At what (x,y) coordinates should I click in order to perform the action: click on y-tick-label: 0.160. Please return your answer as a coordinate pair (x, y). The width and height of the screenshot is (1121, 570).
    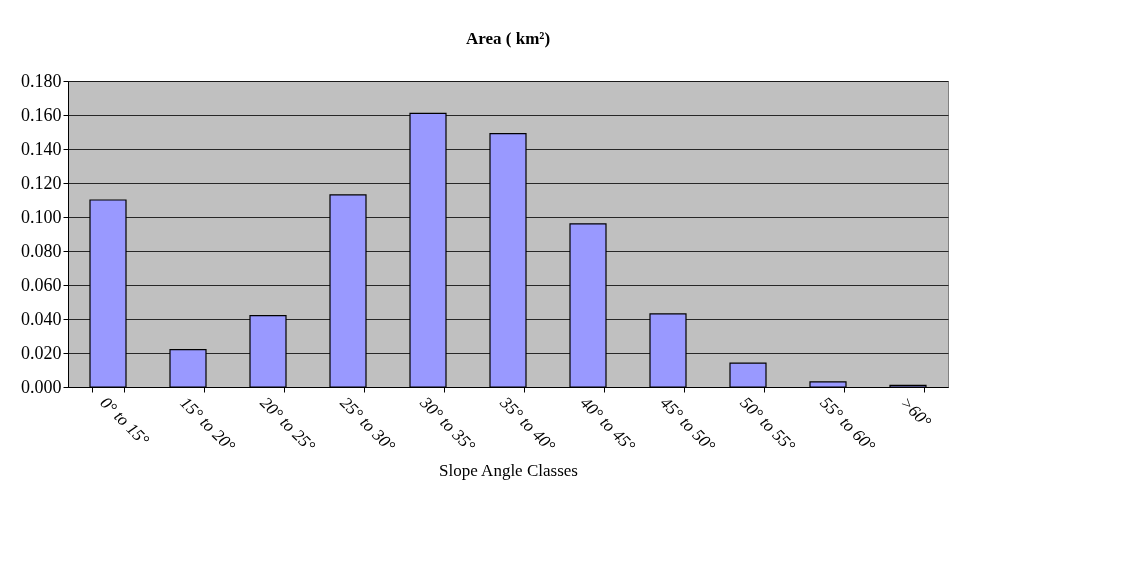
    Looking at the image, I should click on (41, 114).